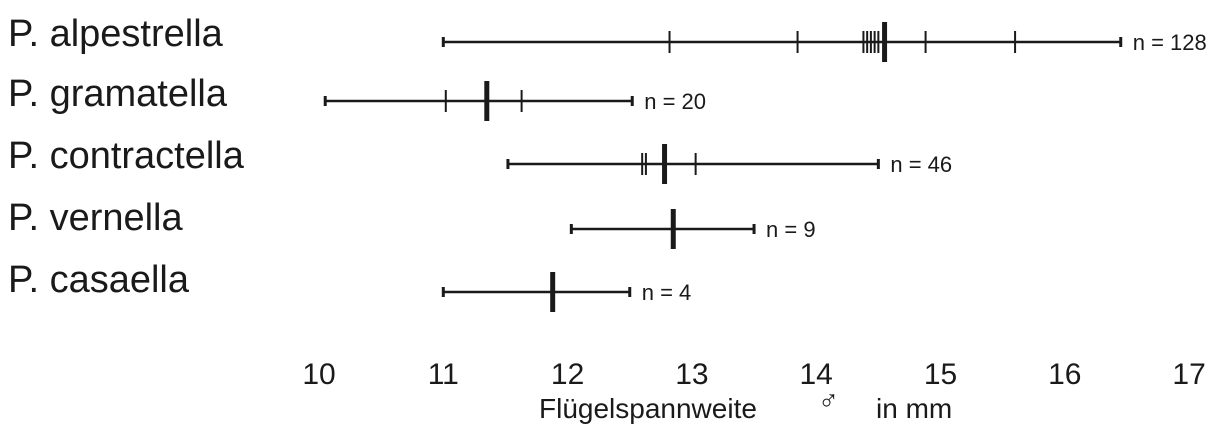 The image size is (1232, 436). What do you see at coordinates (443, 374) in the screenshot?
I see `x-tick-label-11: 11` at bounding box center [443, 374].